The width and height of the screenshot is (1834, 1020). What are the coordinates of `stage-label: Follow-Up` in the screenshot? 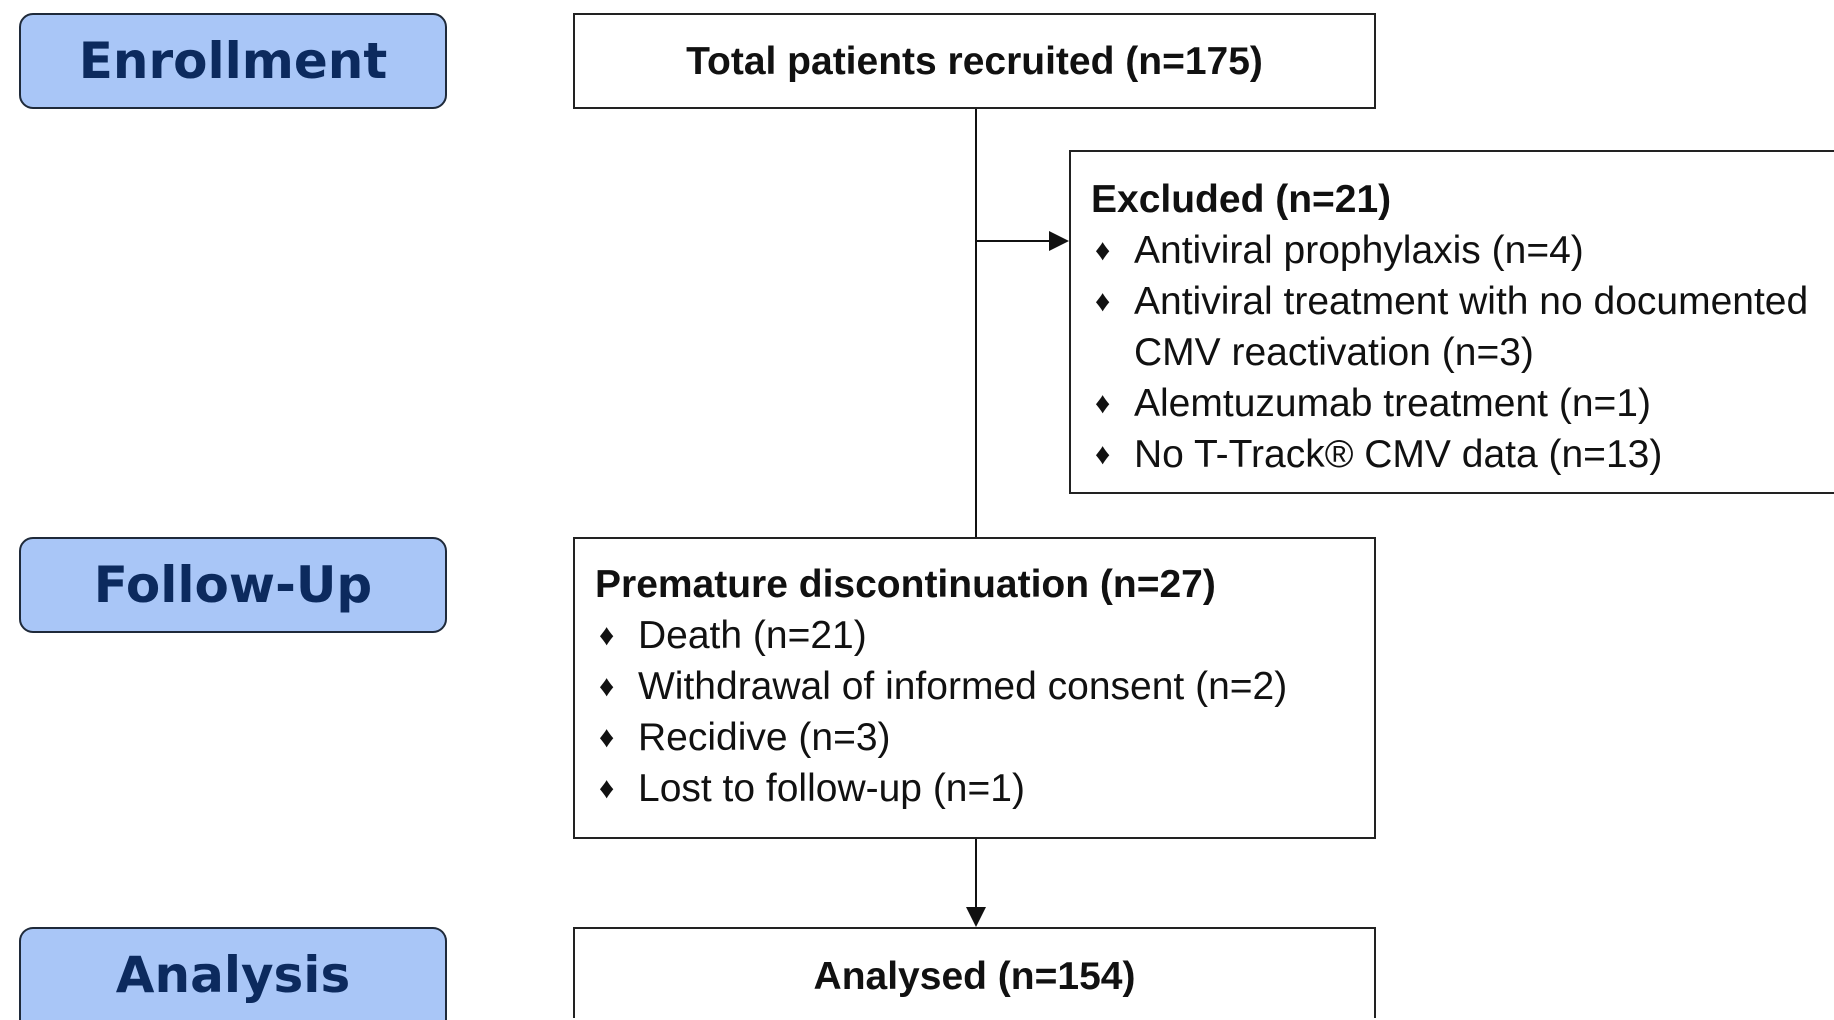 It's located at (233, 585).